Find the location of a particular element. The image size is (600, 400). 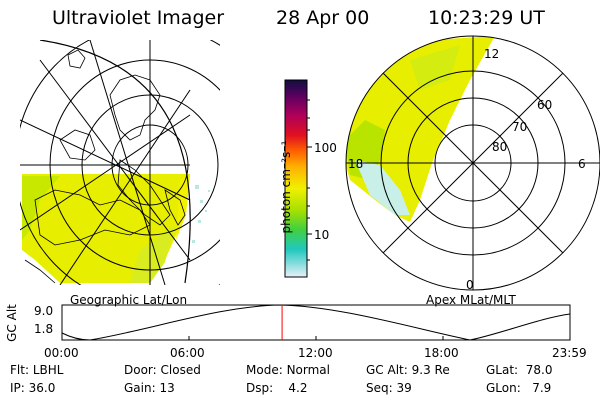

left-panel-label: Geographic Lat/Lon is located at coordinates (129, 300).